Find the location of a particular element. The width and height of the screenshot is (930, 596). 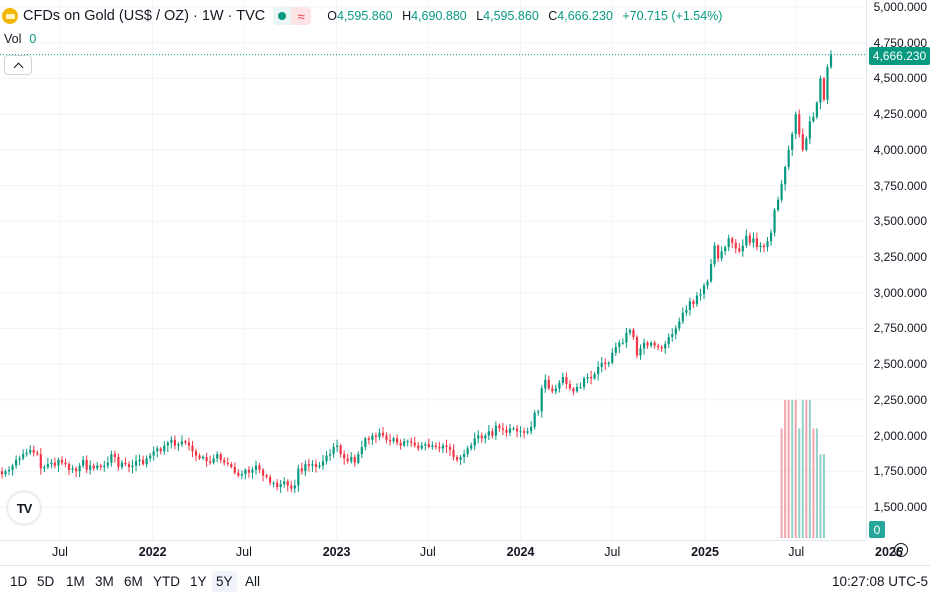

open-label: O is located at coordinates (332, 16).